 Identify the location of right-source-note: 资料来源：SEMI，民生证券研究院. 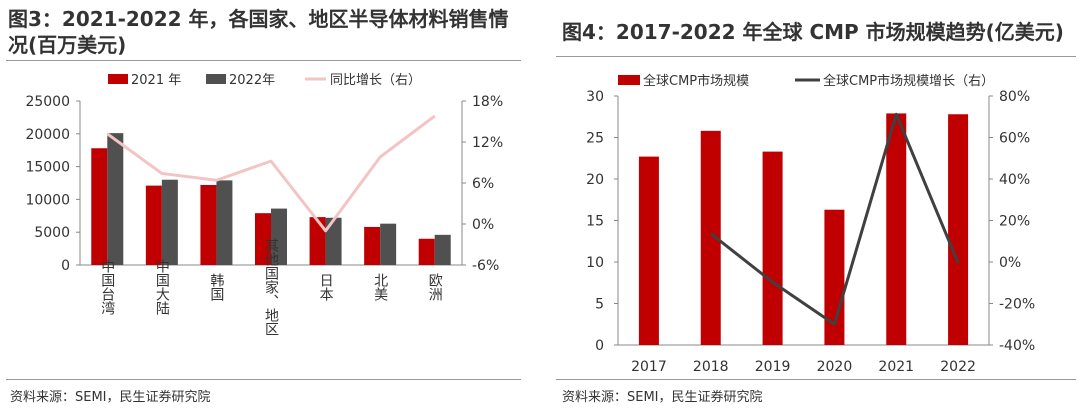
(662, 397).